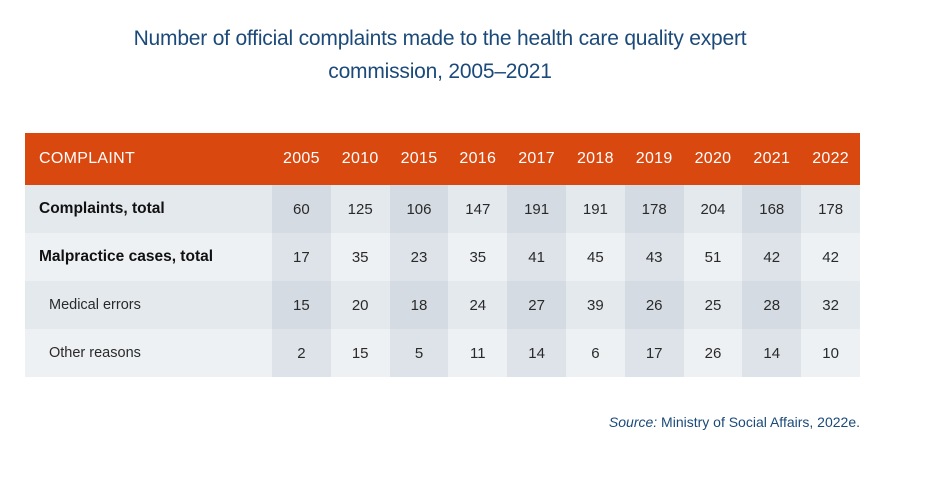 Image resolution: width=926 pixels, height=501 pixels. What do you see at coordinates (713, 159) in the screenshot?
I see `header-year: 2020` at bounding box center [713, 159].